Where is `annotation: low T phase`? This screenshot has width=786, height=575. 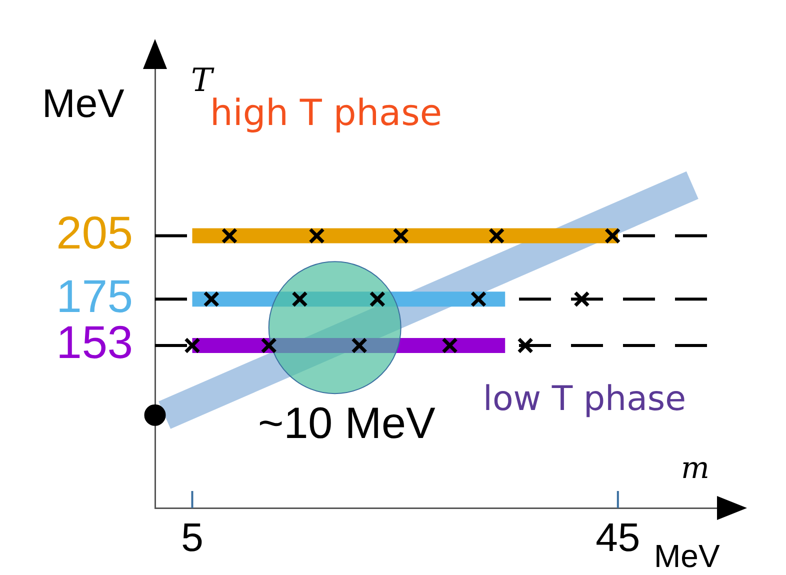
annotation: low T phase is located at coordinates (584, 399).